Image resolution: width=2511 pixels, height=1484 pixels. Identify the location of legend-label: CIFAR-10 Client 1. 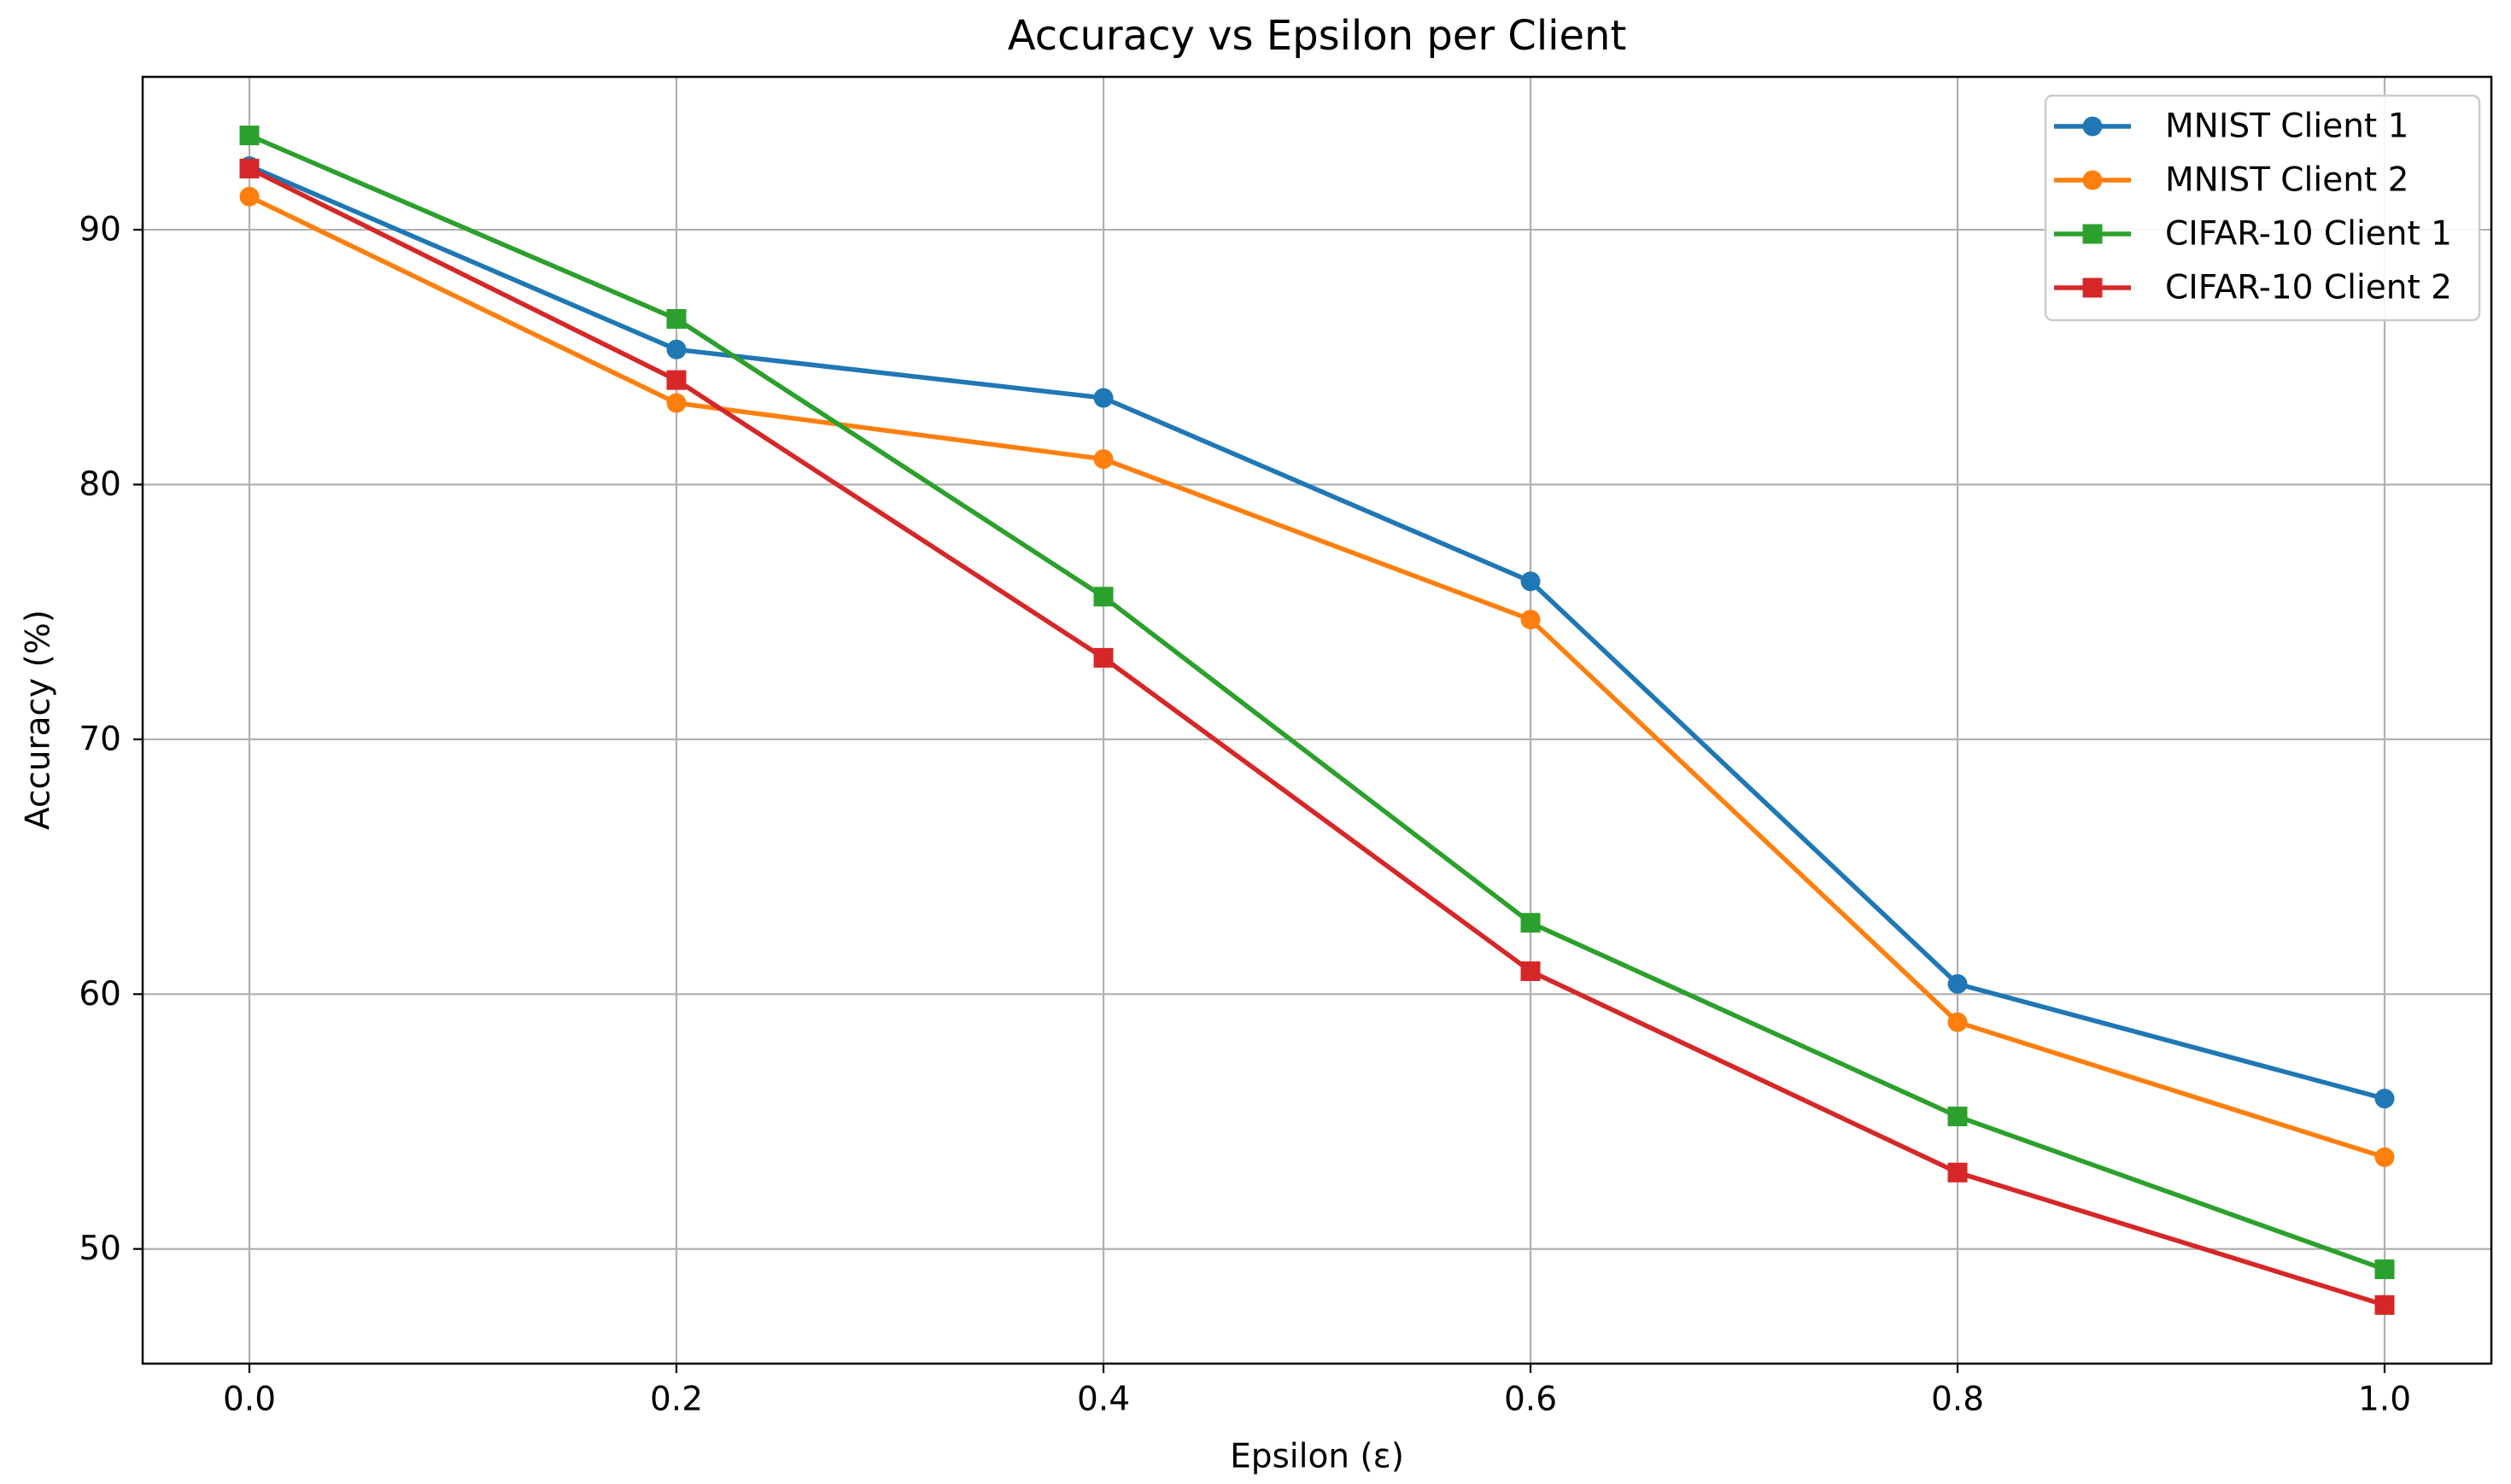
(2308, 235).